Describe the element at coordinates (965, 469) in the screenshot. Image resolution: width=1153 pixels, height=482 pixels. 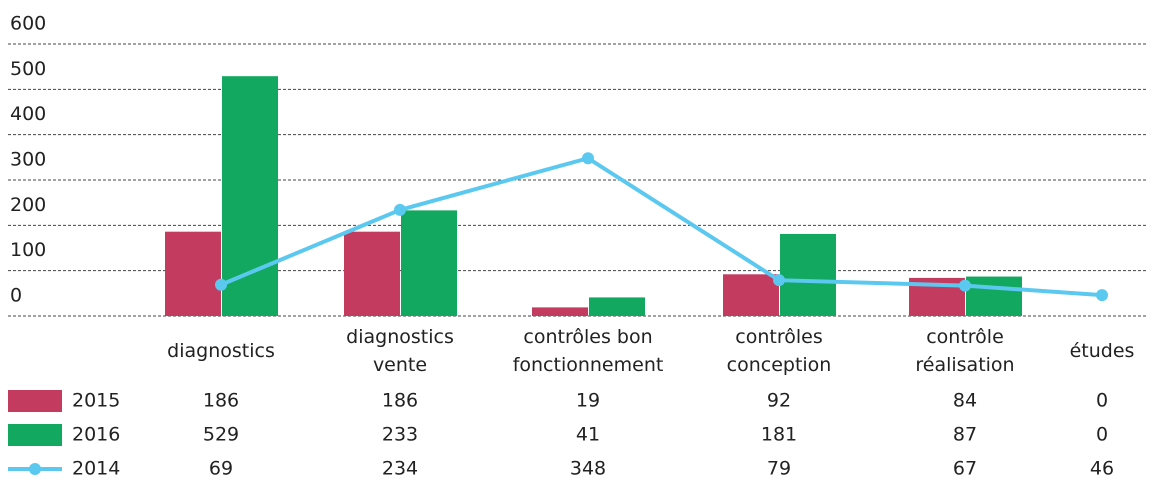
I see `table-value: 67` at that location.